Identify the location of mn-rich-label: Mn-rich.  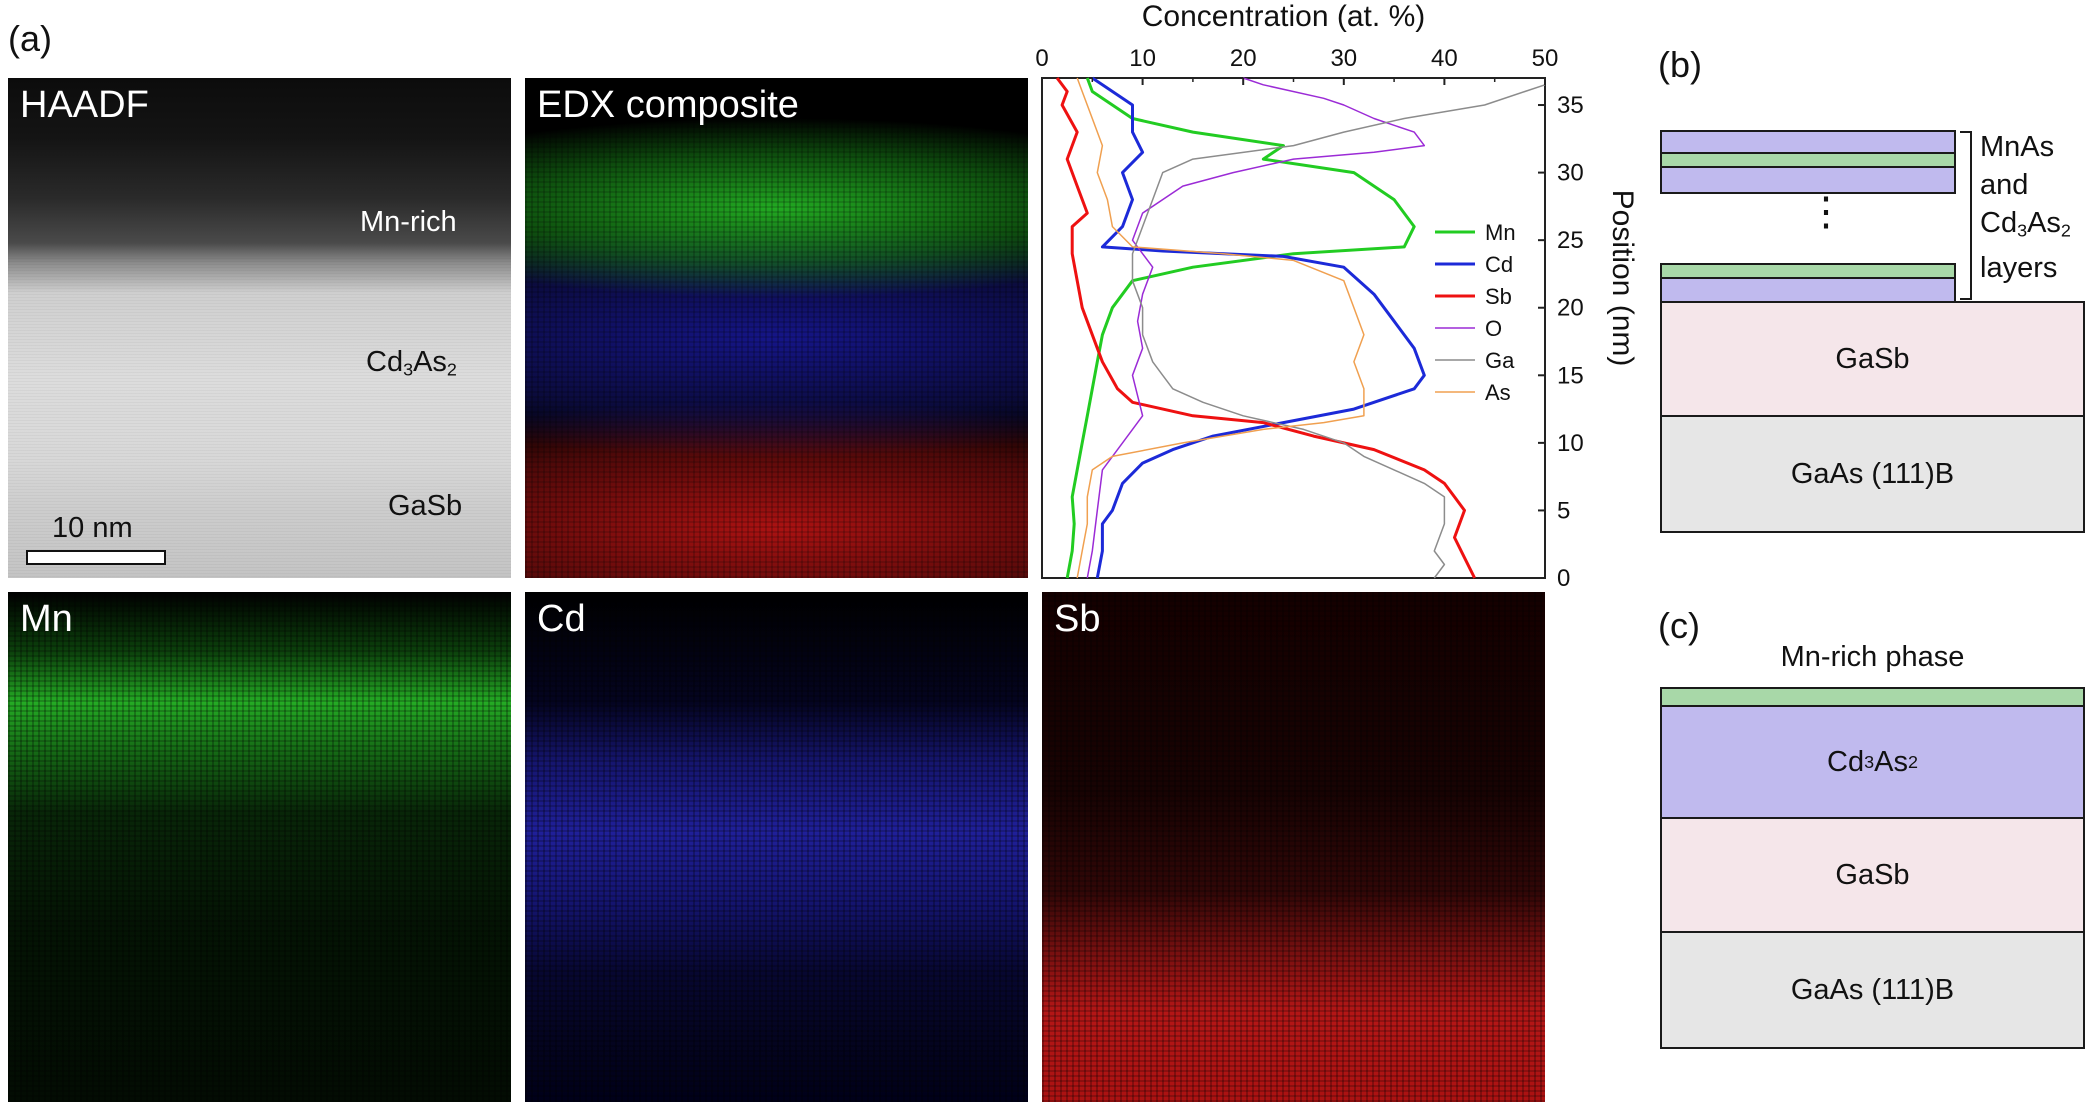
(408, 222).